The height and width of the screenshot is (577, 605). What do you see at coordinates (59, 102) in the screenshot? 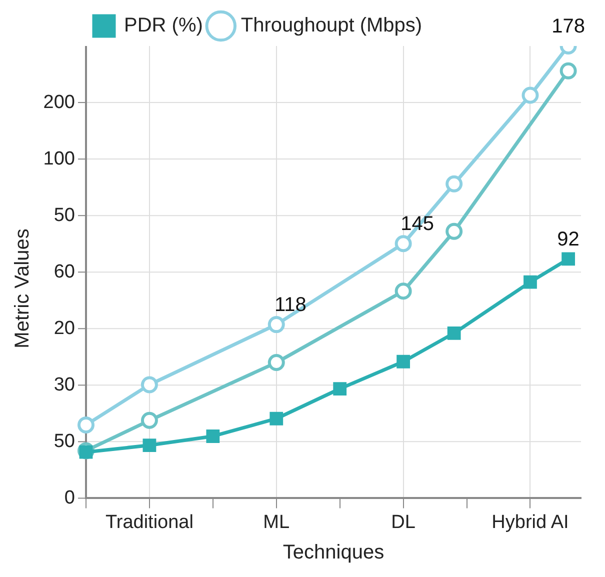
I see `text: 200` at bounding box center [59, 102].